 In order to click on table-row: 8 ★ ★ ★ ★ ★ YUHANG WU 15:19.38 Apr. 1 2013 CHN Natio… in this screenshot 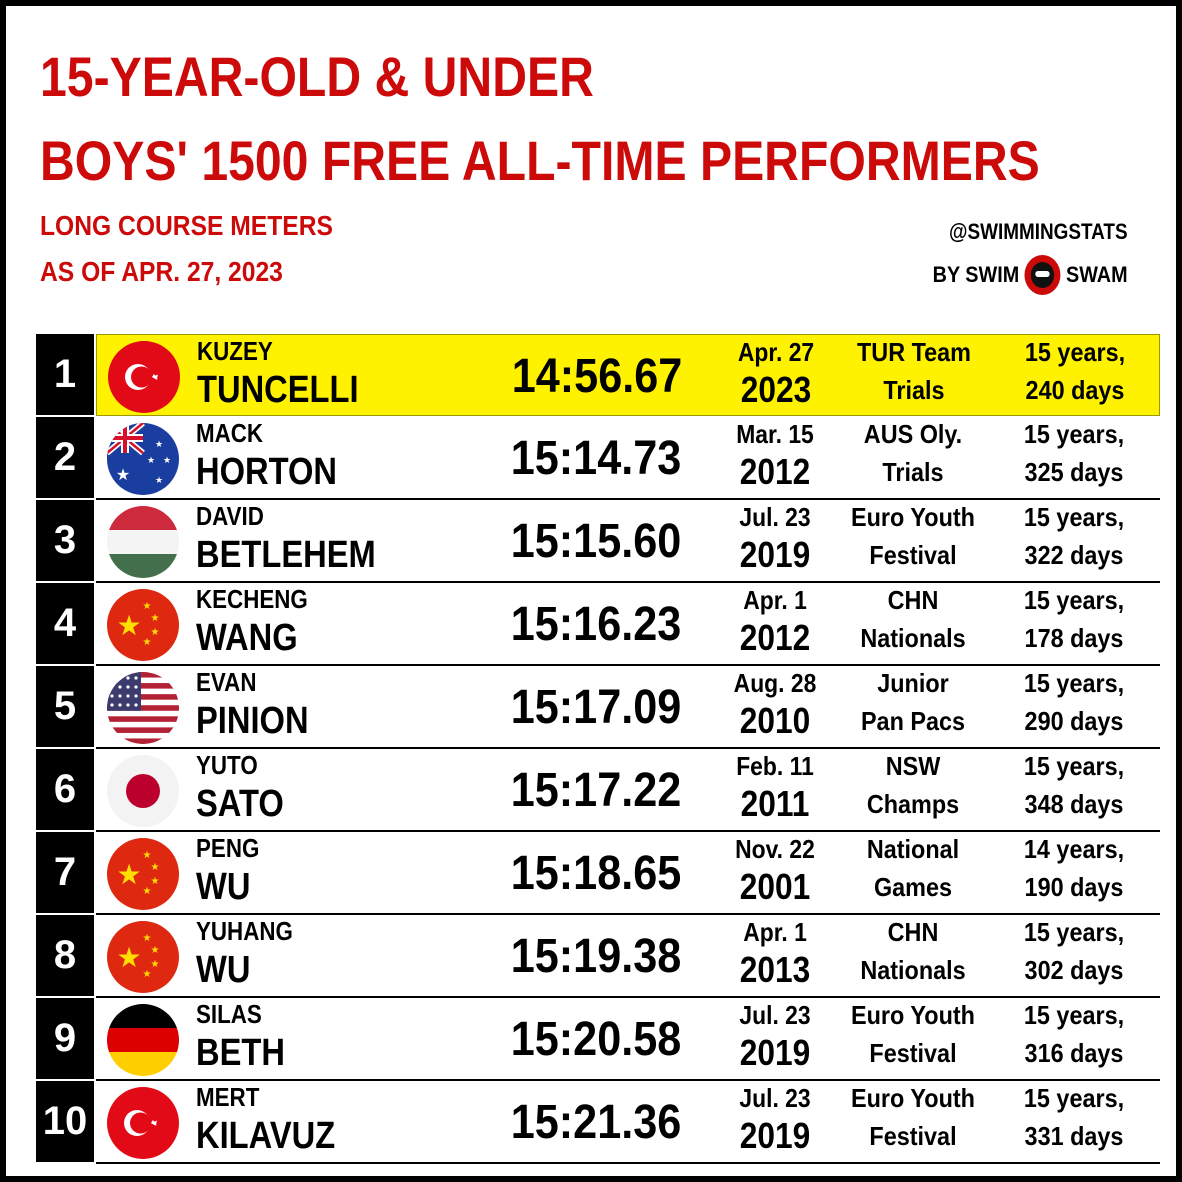, I will do `click(598, 956)`.